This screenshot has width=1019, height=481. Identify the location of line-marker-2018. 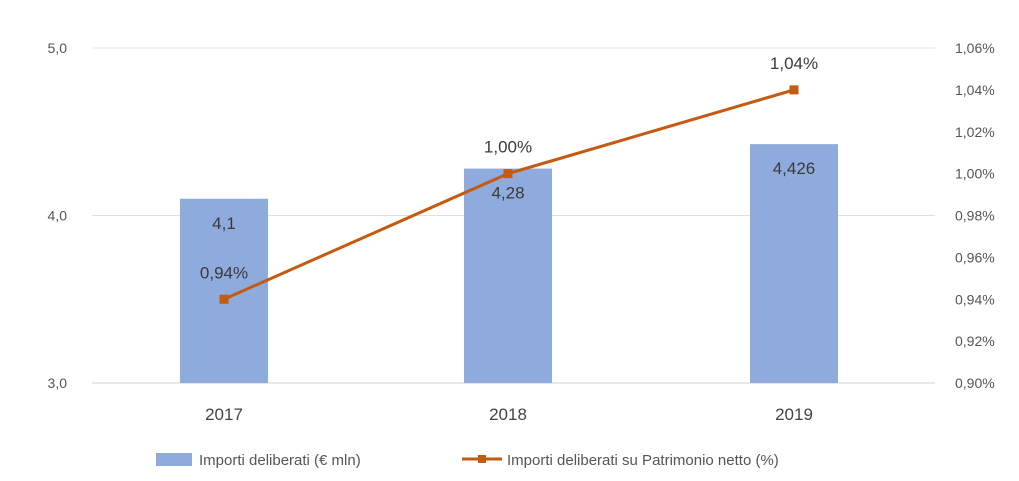
(508, 174).